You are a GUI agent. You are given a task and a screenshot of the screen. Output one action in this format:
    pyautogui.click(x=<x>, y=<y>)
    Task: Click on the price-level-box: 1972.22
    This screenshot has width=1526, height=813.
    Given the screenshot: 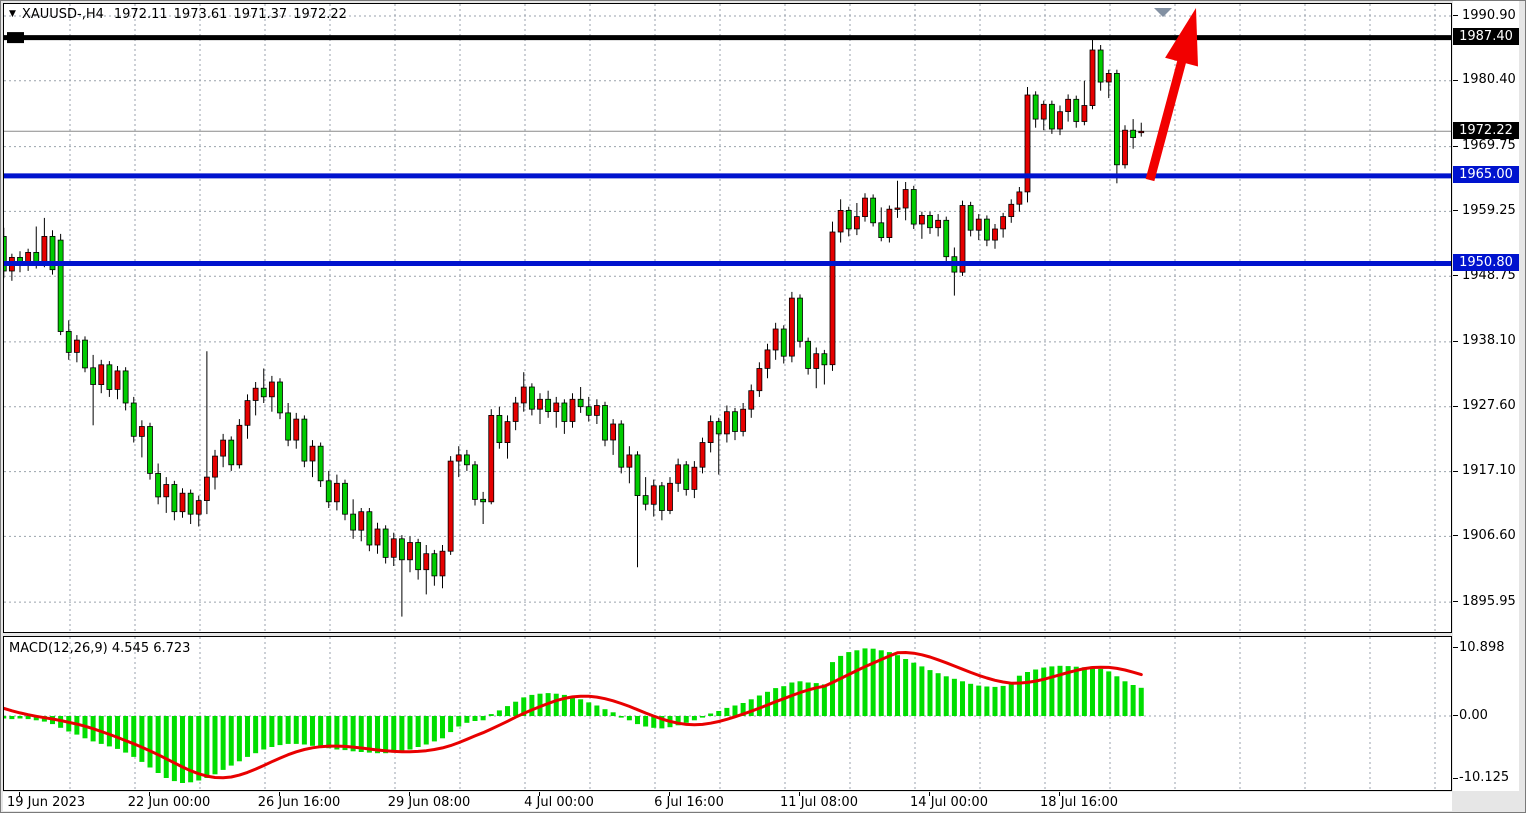 What is the action you would take?
    pyautogui.click(x=1486, y=130)
    